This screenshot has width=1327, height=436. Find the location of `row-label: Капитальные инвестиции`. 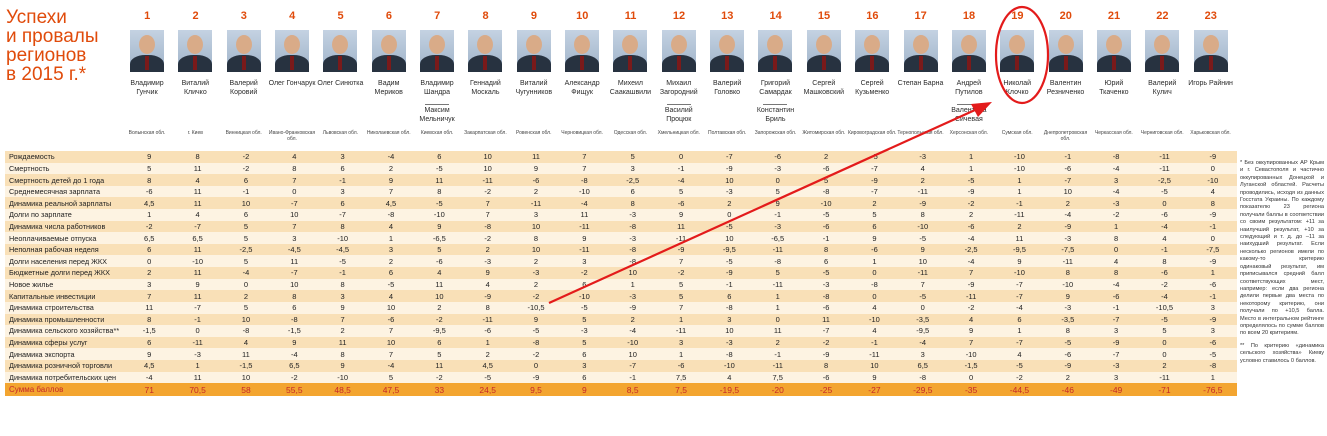

row-label: Капитальные инвестиции is located at coordinates (52, 296).